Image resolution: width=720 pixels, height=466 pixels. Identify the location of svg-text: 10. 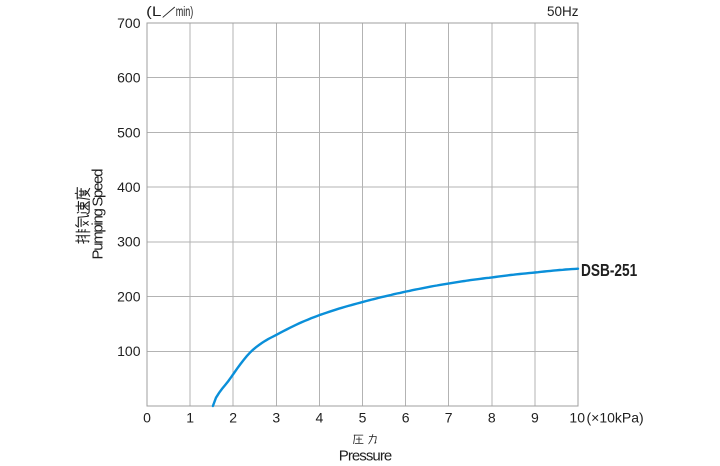
(577, 417).